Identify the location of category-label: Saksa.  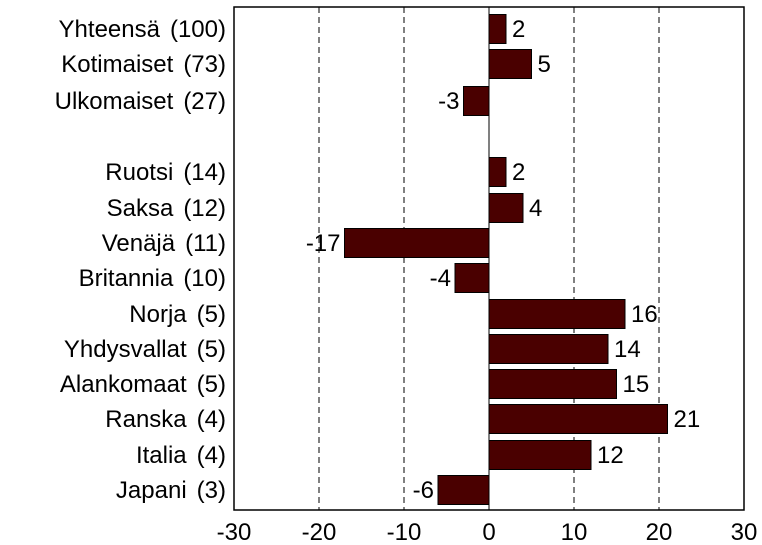
(140, 208).